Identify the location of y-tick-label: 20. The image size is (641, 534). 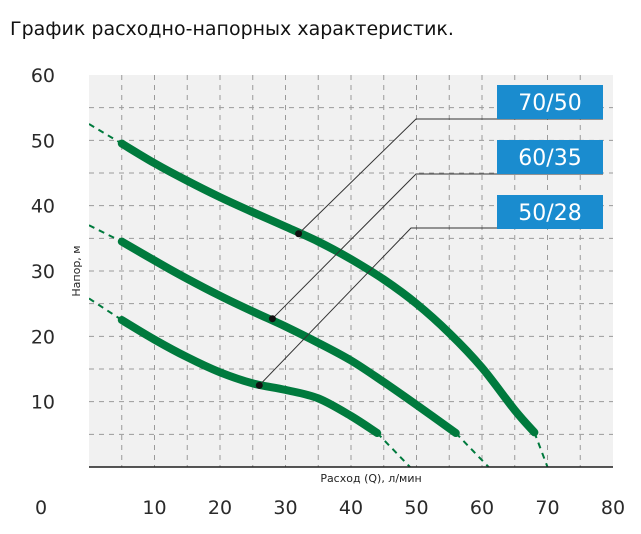
(43, 337).